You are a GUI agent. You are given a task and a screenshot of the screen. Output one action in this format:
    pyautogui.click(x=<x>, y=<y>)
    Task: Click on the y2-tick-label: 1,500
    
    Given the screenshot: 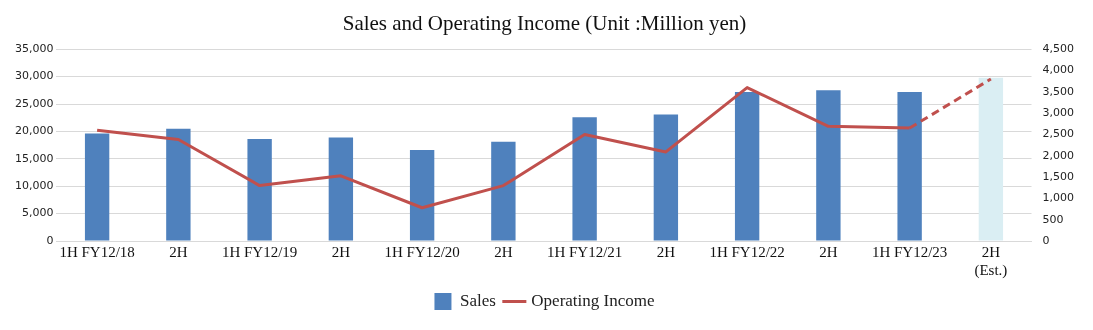 What is the action you would take?
    pyautogui.click(x=1058, y=176)
    